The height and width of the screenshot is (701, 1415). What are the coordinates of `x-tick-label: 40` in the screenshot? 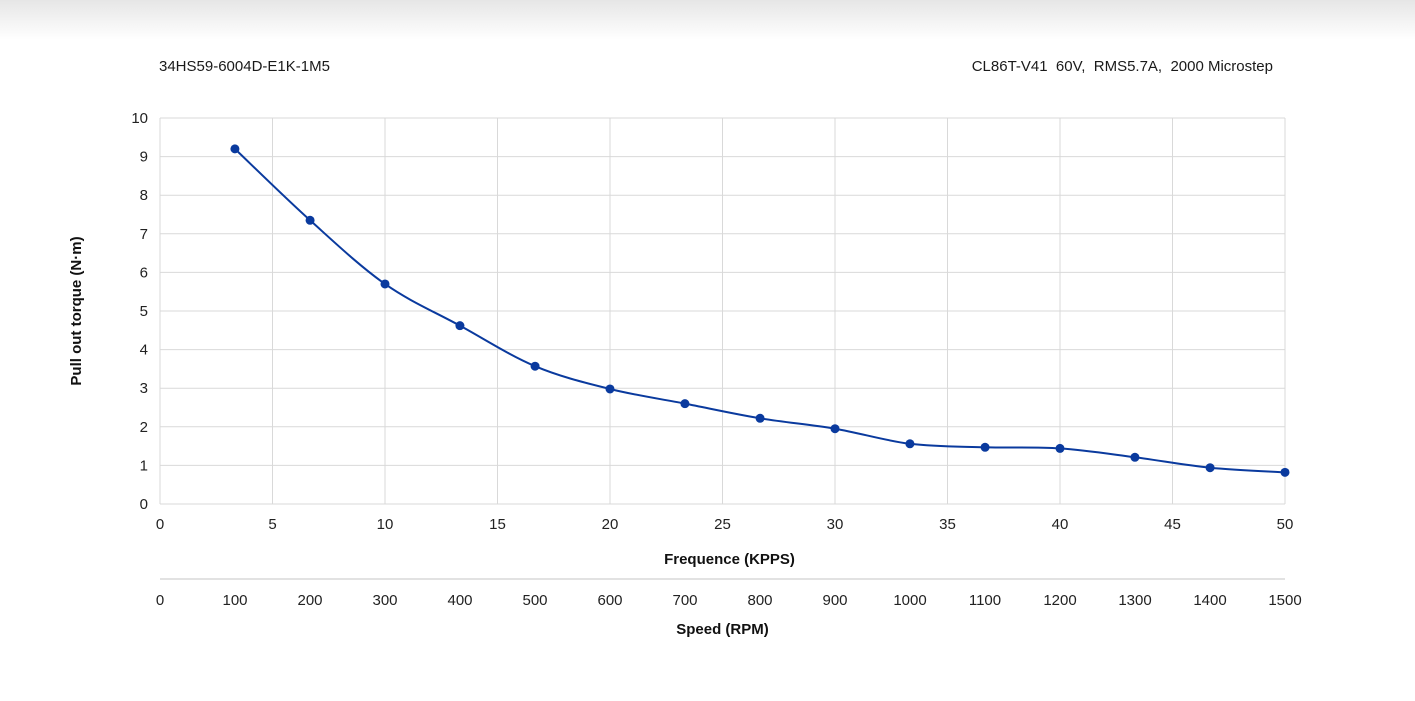 It's located at (1060, 524).